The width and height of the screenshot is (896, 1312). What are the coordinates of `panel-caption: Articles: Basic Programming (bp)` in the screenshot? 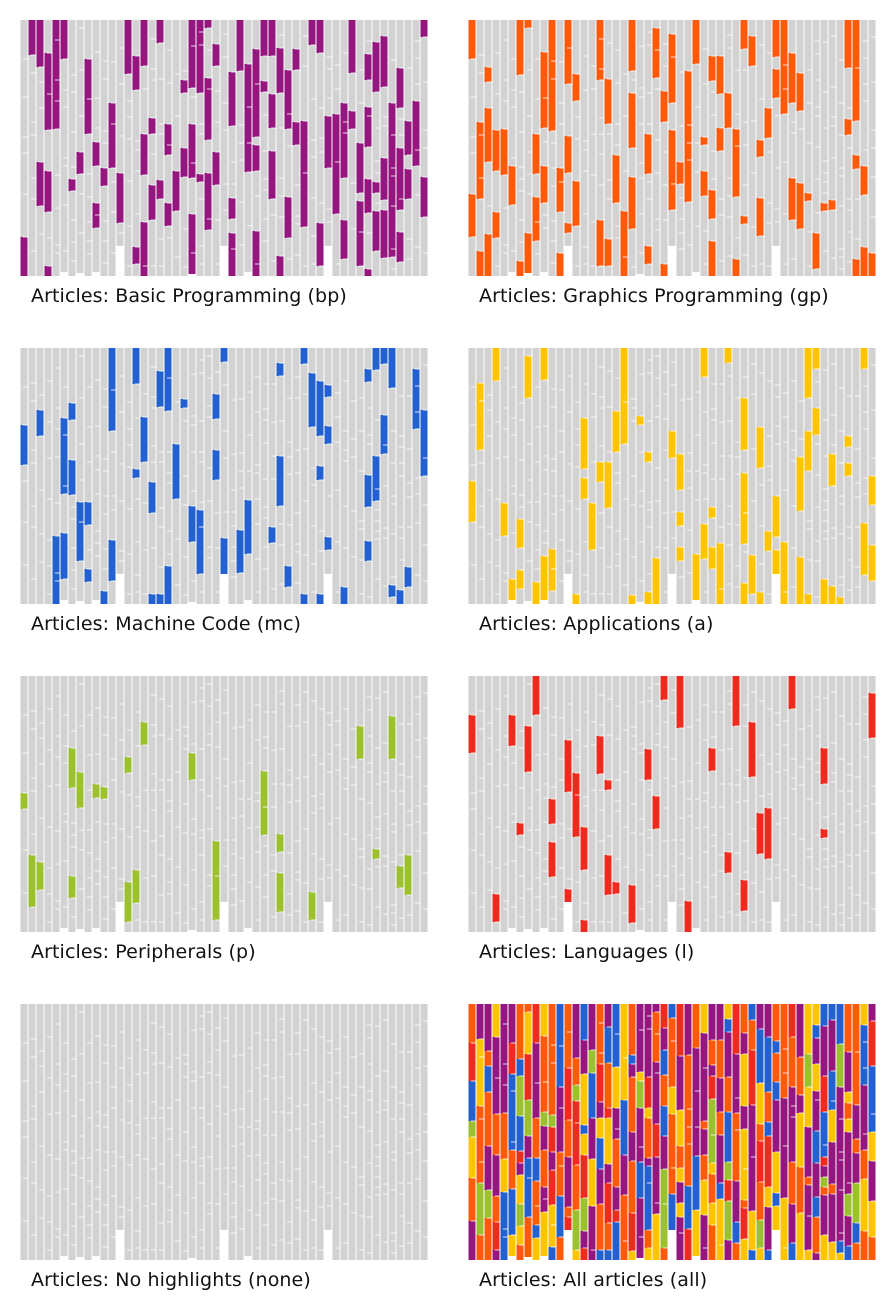 It's located at (189, 296).